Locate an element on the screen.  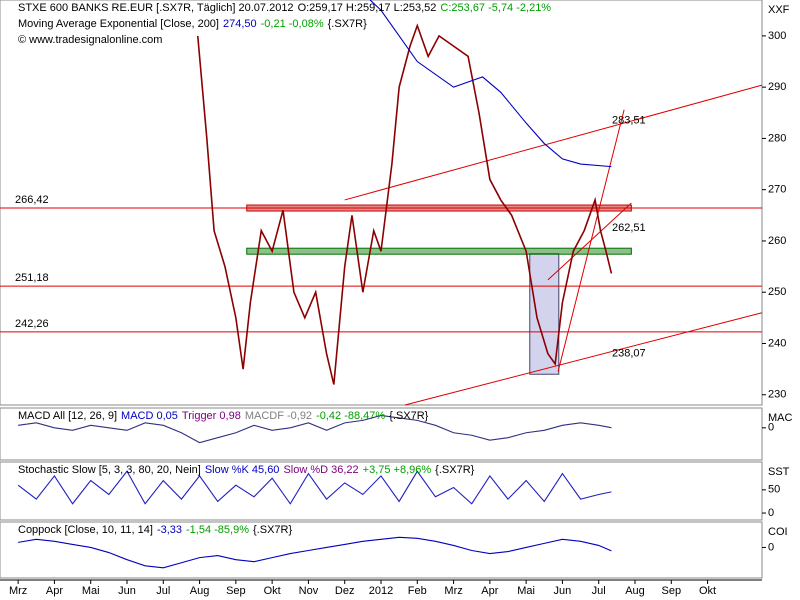
header-text: Stochastic Slow [5, 3, 3, 80, 20, Nein] is located at coordinates (109, 470).